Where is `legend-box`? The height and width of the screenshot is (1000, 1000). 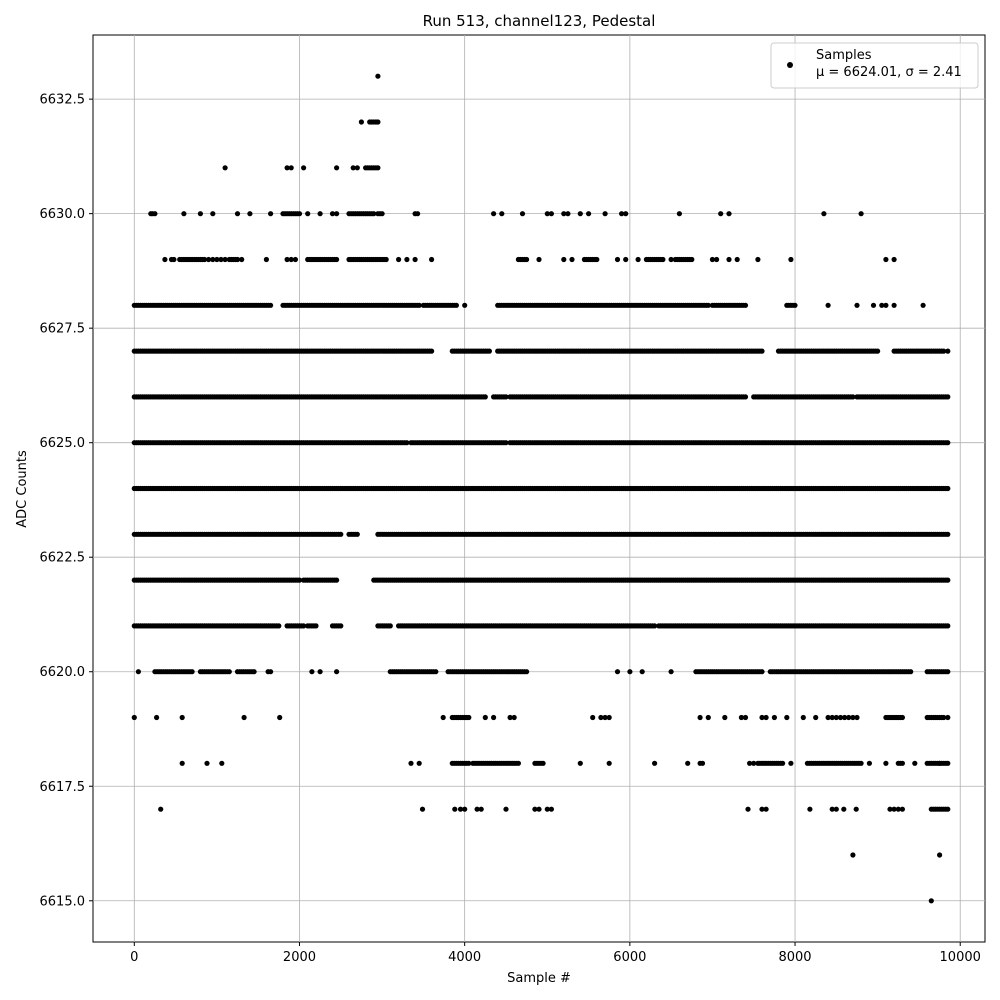 legend-box is located at coordinates (874, 65).